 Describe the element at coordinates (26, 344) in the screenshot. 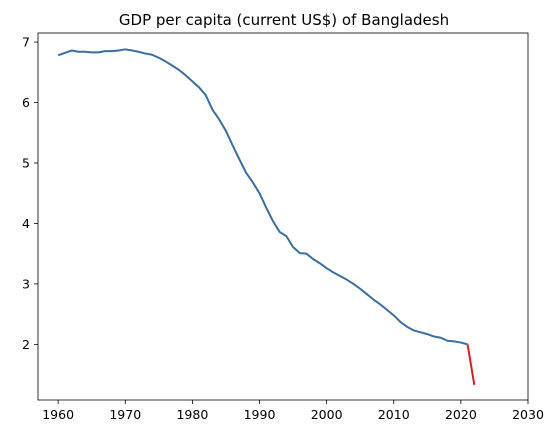

I see `y-tick-label: 2` at that location.